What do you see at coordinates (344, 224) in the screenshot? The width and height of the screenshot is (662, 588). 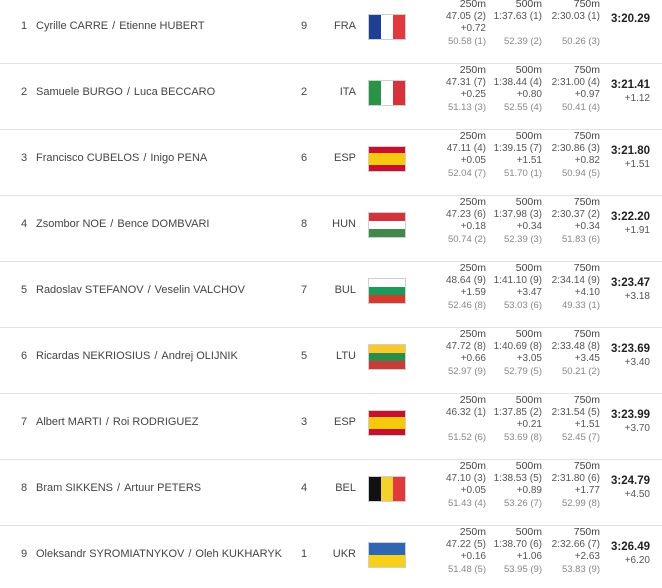 I see `nation-code: HUN` at bounding box center [344, 224].